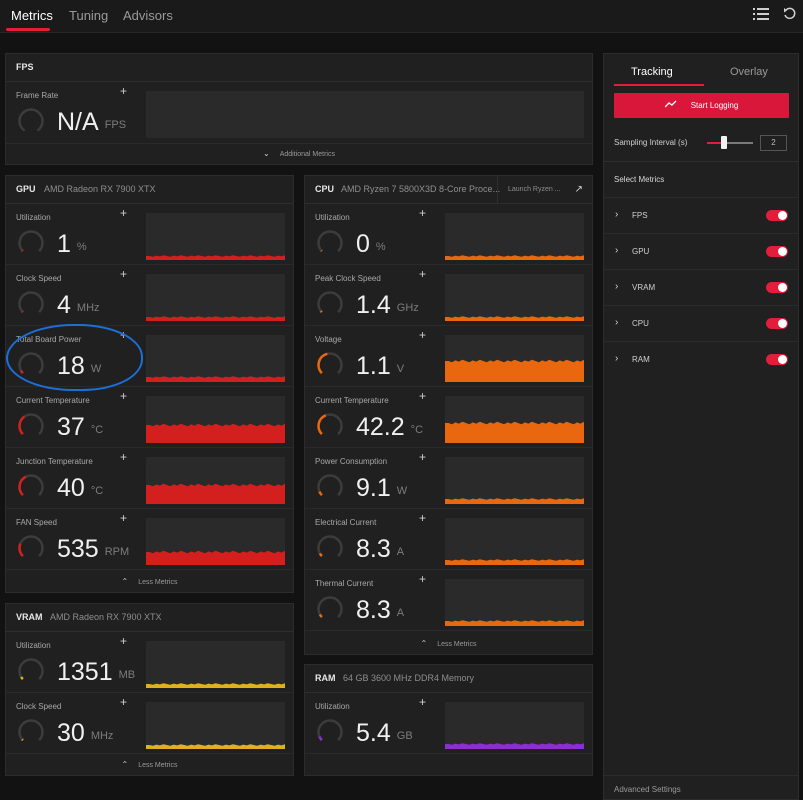  I want to click on metric-junction-temperature: Junction Temperature +40 °C, so click(149, 478).